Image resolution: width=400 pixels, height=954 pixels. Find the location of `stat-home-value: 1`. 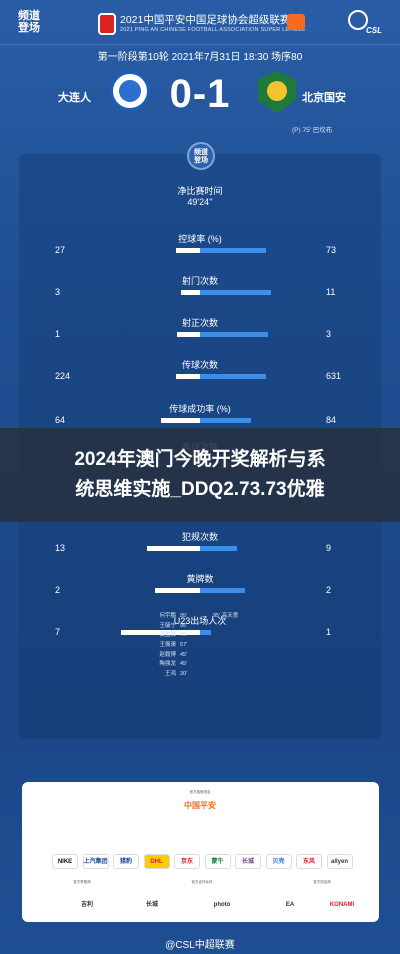

stat-home-value: 1 is located at coordinates (58, 334).